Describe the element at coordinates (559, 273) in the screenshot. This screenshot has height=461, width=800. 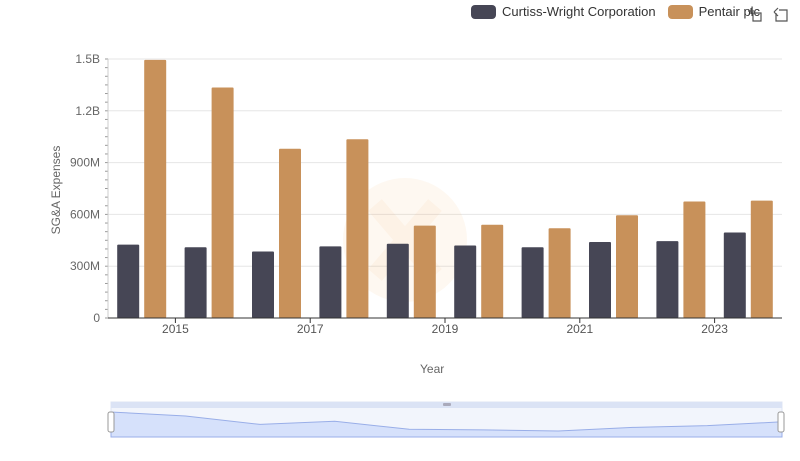
I see `bar-pentair-2020` at that location.